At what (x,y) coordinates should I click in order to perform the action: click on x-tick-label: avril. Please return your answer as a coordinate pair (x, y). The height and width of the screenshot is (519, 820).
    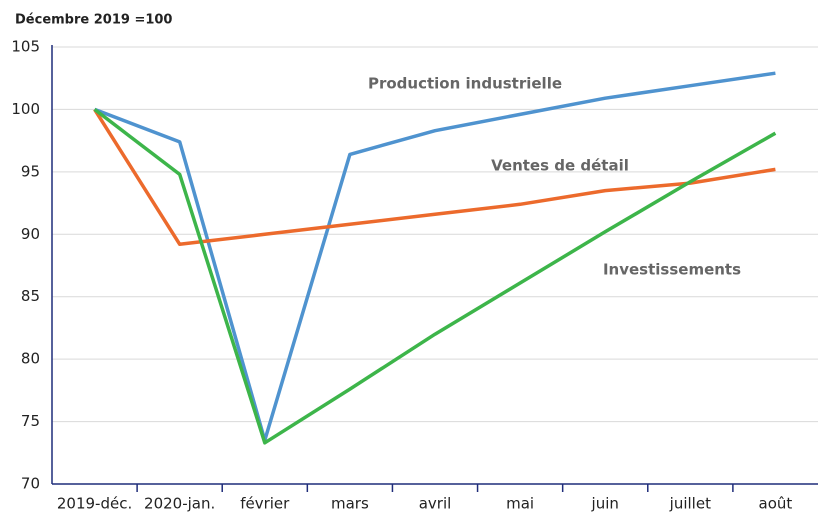
    Looking at the image, I should click on (435, 504).